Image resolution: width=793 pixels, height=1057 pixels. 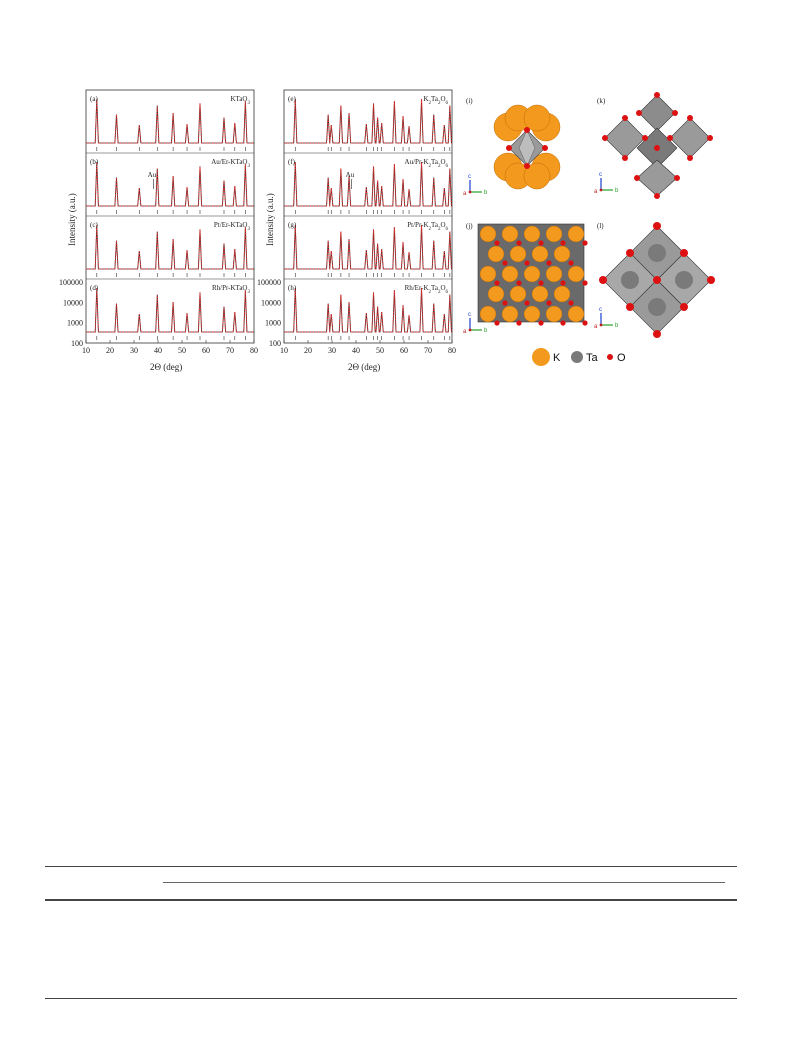 I want to click on structure-tag-l: (l), so click(x=600, y=226).